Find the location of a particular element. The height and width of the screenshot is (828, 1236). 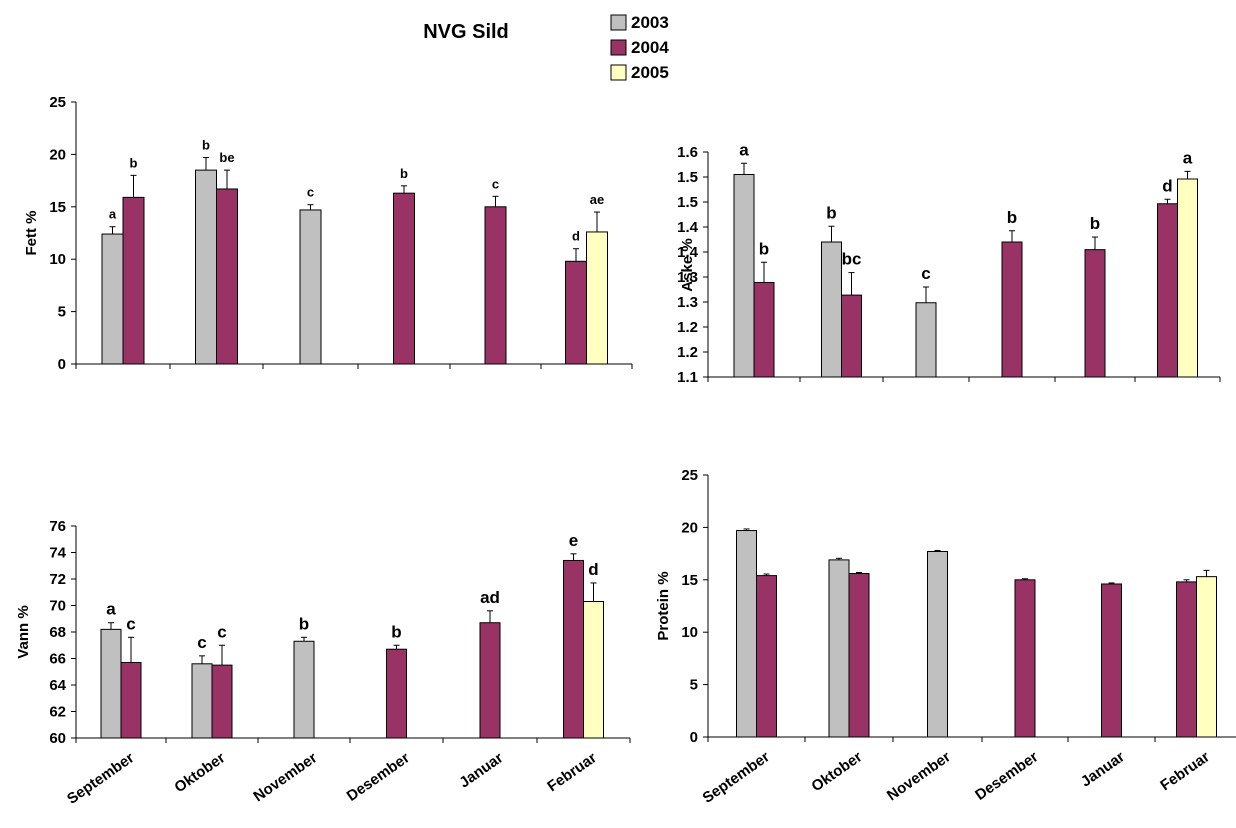

protein-bar-2003-oktober is located at coordinates (839, 648).